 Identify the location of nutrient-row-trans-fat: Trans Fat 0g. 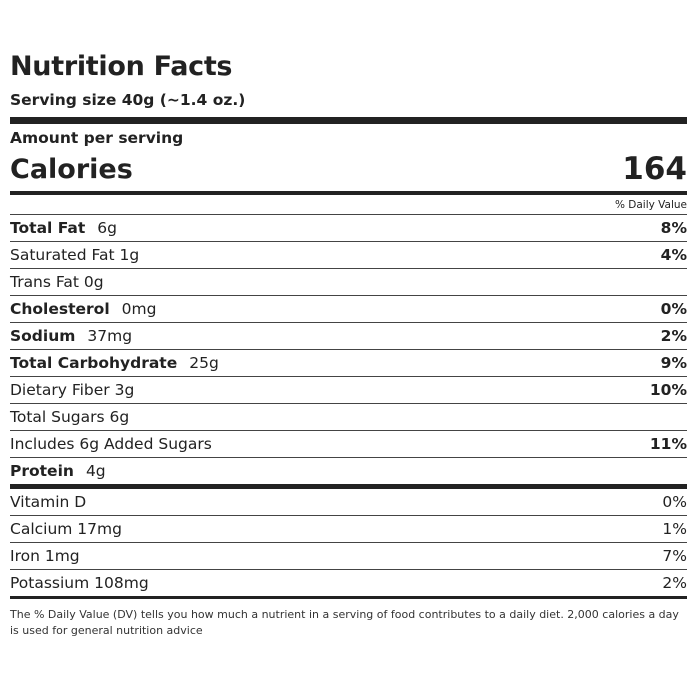
(348, 281).